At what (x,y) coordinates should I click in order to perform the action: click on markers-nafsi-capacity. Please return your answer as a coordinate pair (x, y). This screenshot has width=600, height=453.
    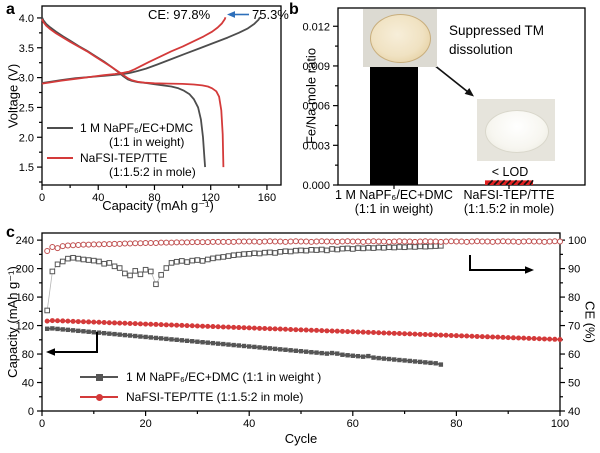
    Looking at the image, I should click on (303, 330).